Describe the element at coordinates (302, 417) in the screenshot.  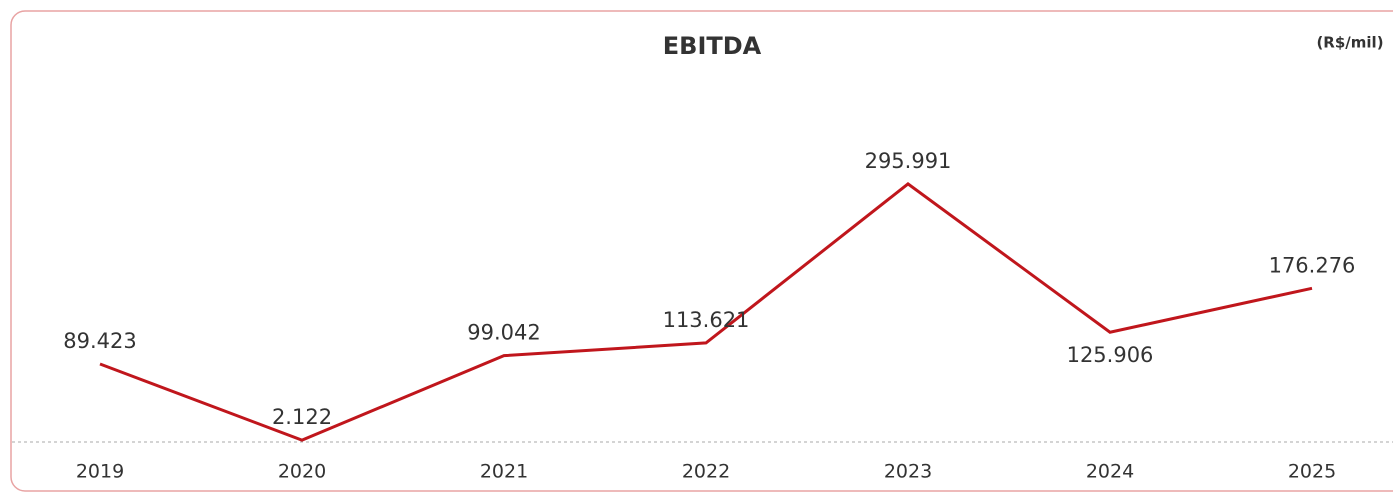
I see `data-label: 2.122` at that location.